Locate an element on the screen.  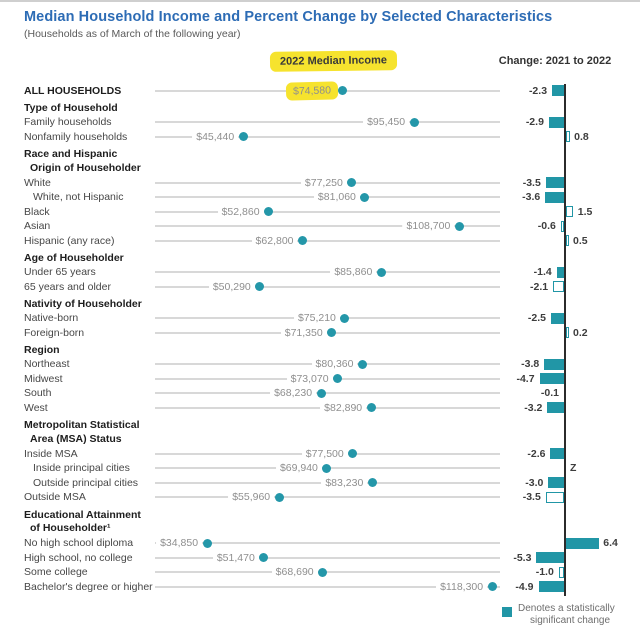
category-label: Midwest is located at coordinates (43, 378).